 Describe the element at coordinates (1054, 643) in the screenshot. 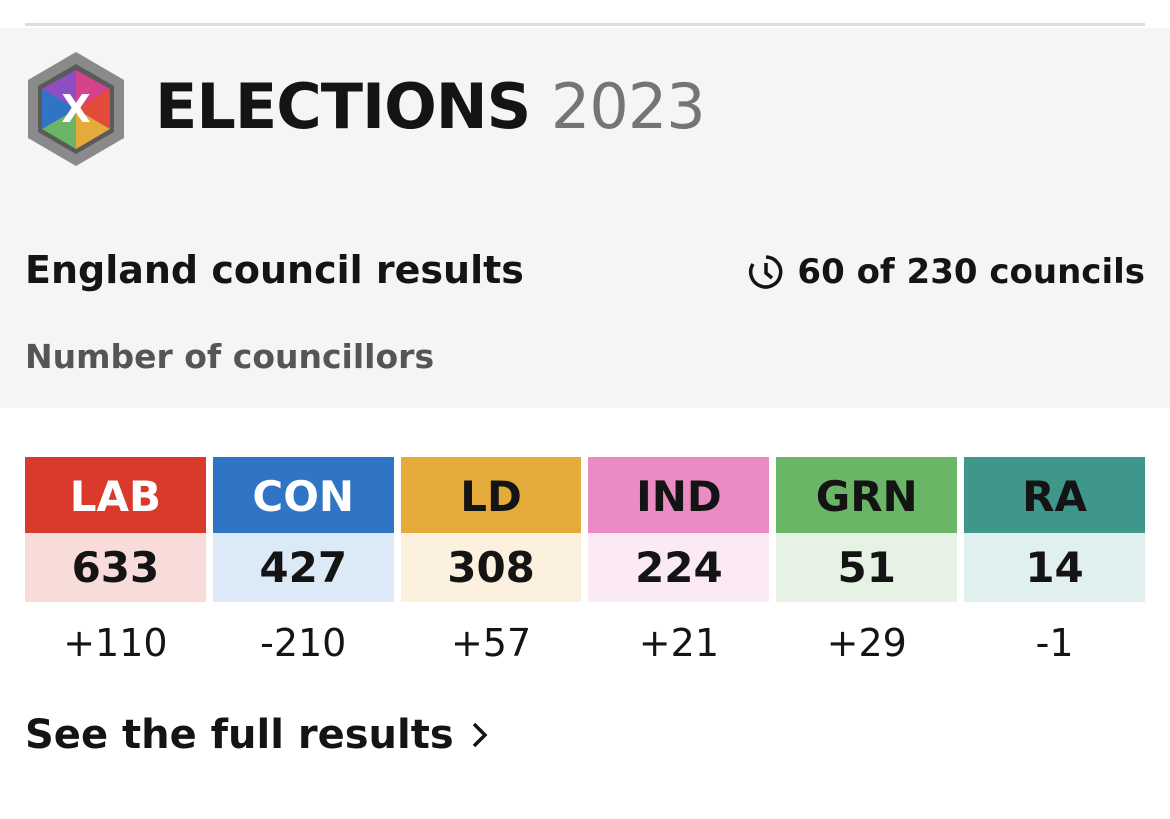

I see `party-change: -1` at that location.